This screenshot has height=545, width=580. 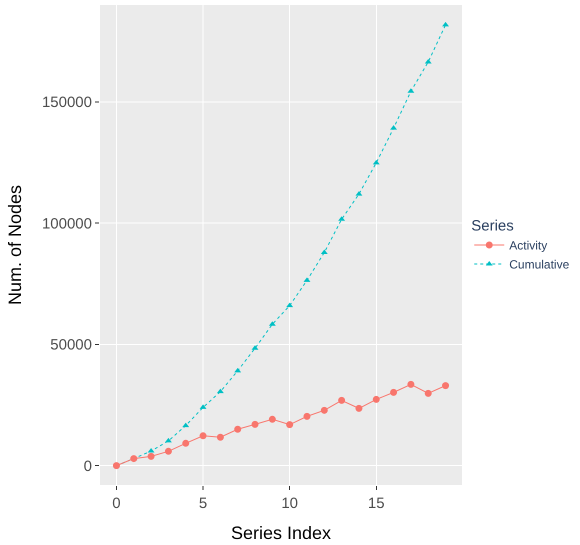 What do you see at coordinates (528, 245) in the screenshot?
I see `legend-label: Activity` at bounding box center [528, 245].